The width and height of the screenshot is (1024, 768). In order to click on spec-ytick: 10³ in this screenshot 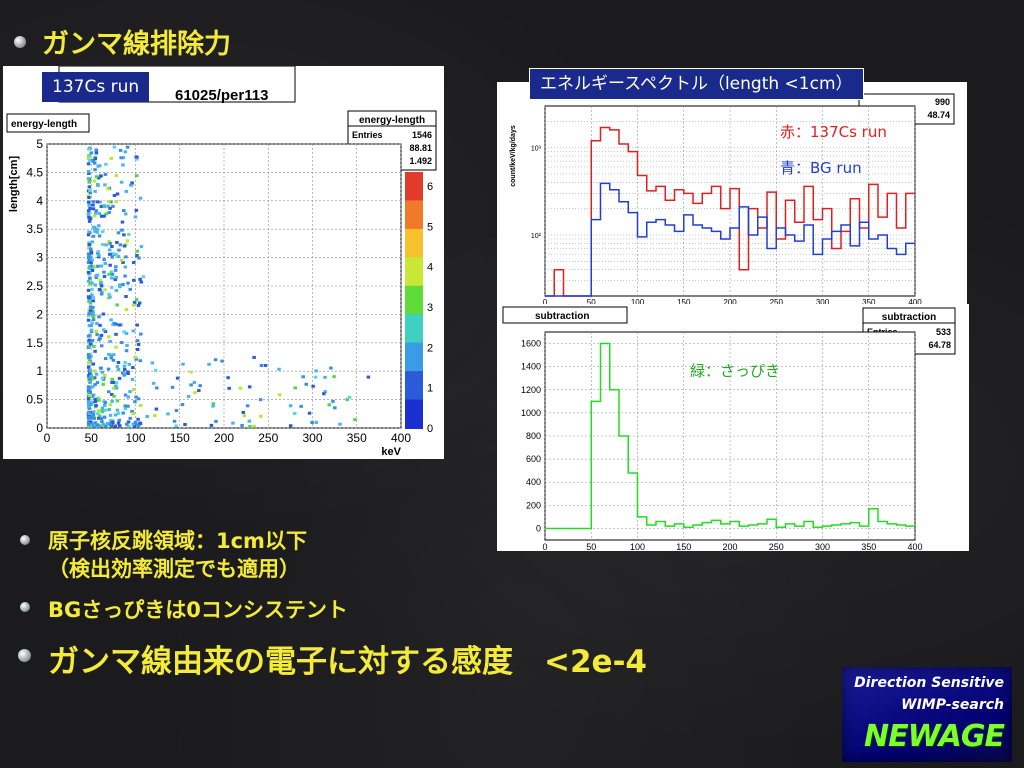, I will do `click(536, 149)`.